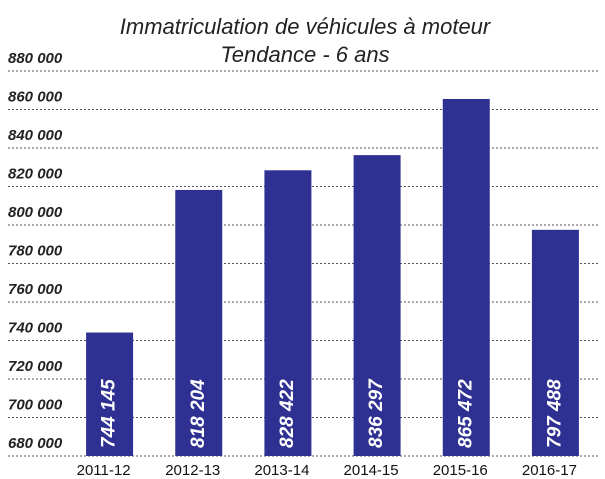  What do you see at coordinates (465, 413) in the screenshot?
I see `value-label: 865 472` at bounding box center [465, 413].